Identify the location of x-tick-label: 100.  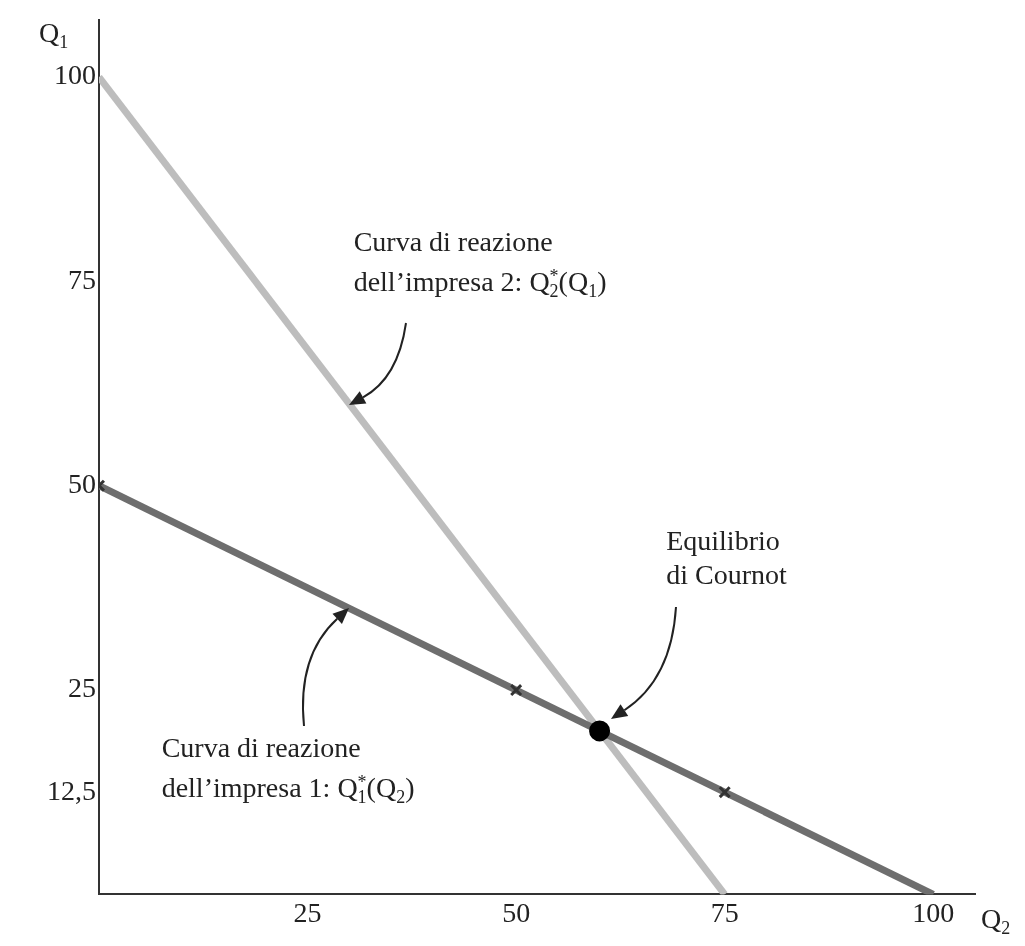
(933, 912).